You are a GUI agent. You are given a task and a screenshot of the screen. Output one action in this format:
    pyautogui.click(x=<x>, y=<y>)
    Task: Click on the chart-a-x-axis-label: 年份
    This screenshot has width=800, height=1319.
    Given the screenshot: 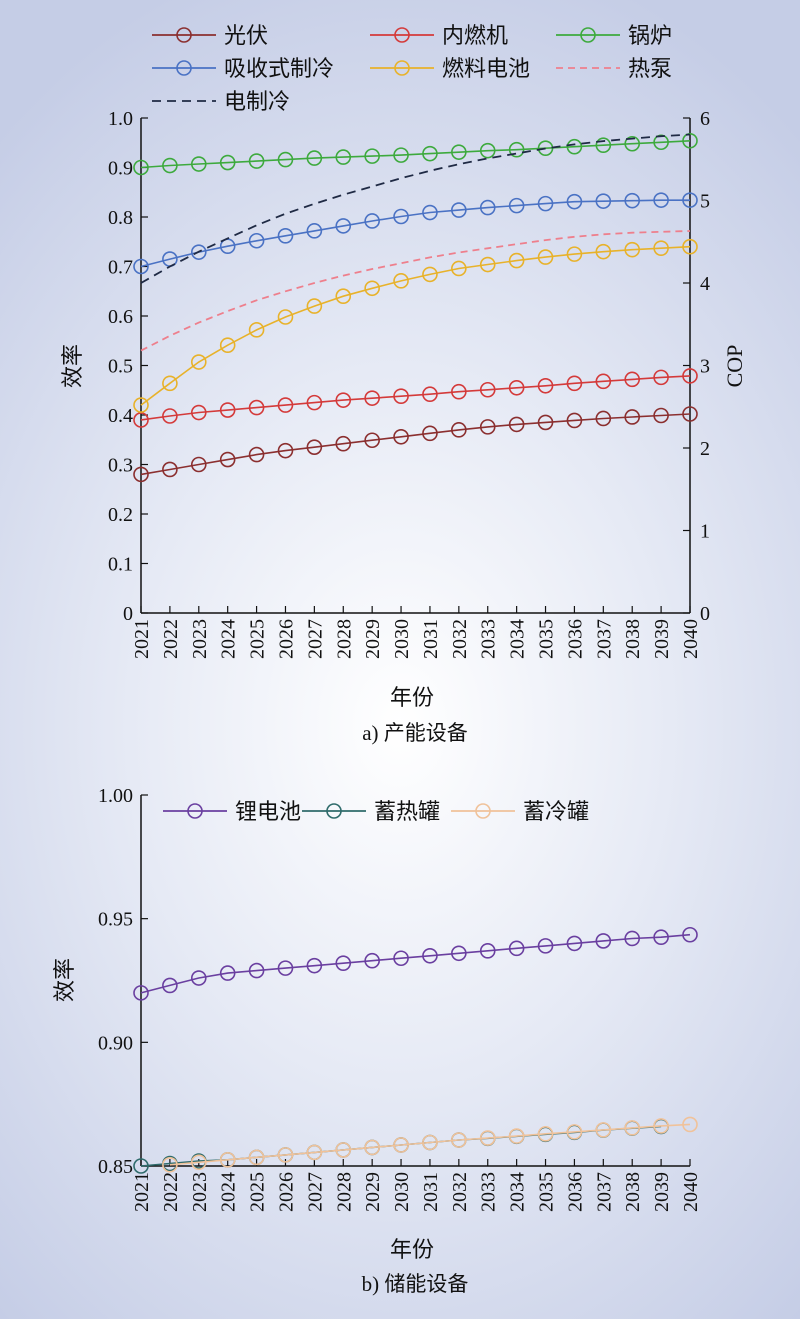 What is the action you would take?
    pyautogui.click(x=412, y=697)
    